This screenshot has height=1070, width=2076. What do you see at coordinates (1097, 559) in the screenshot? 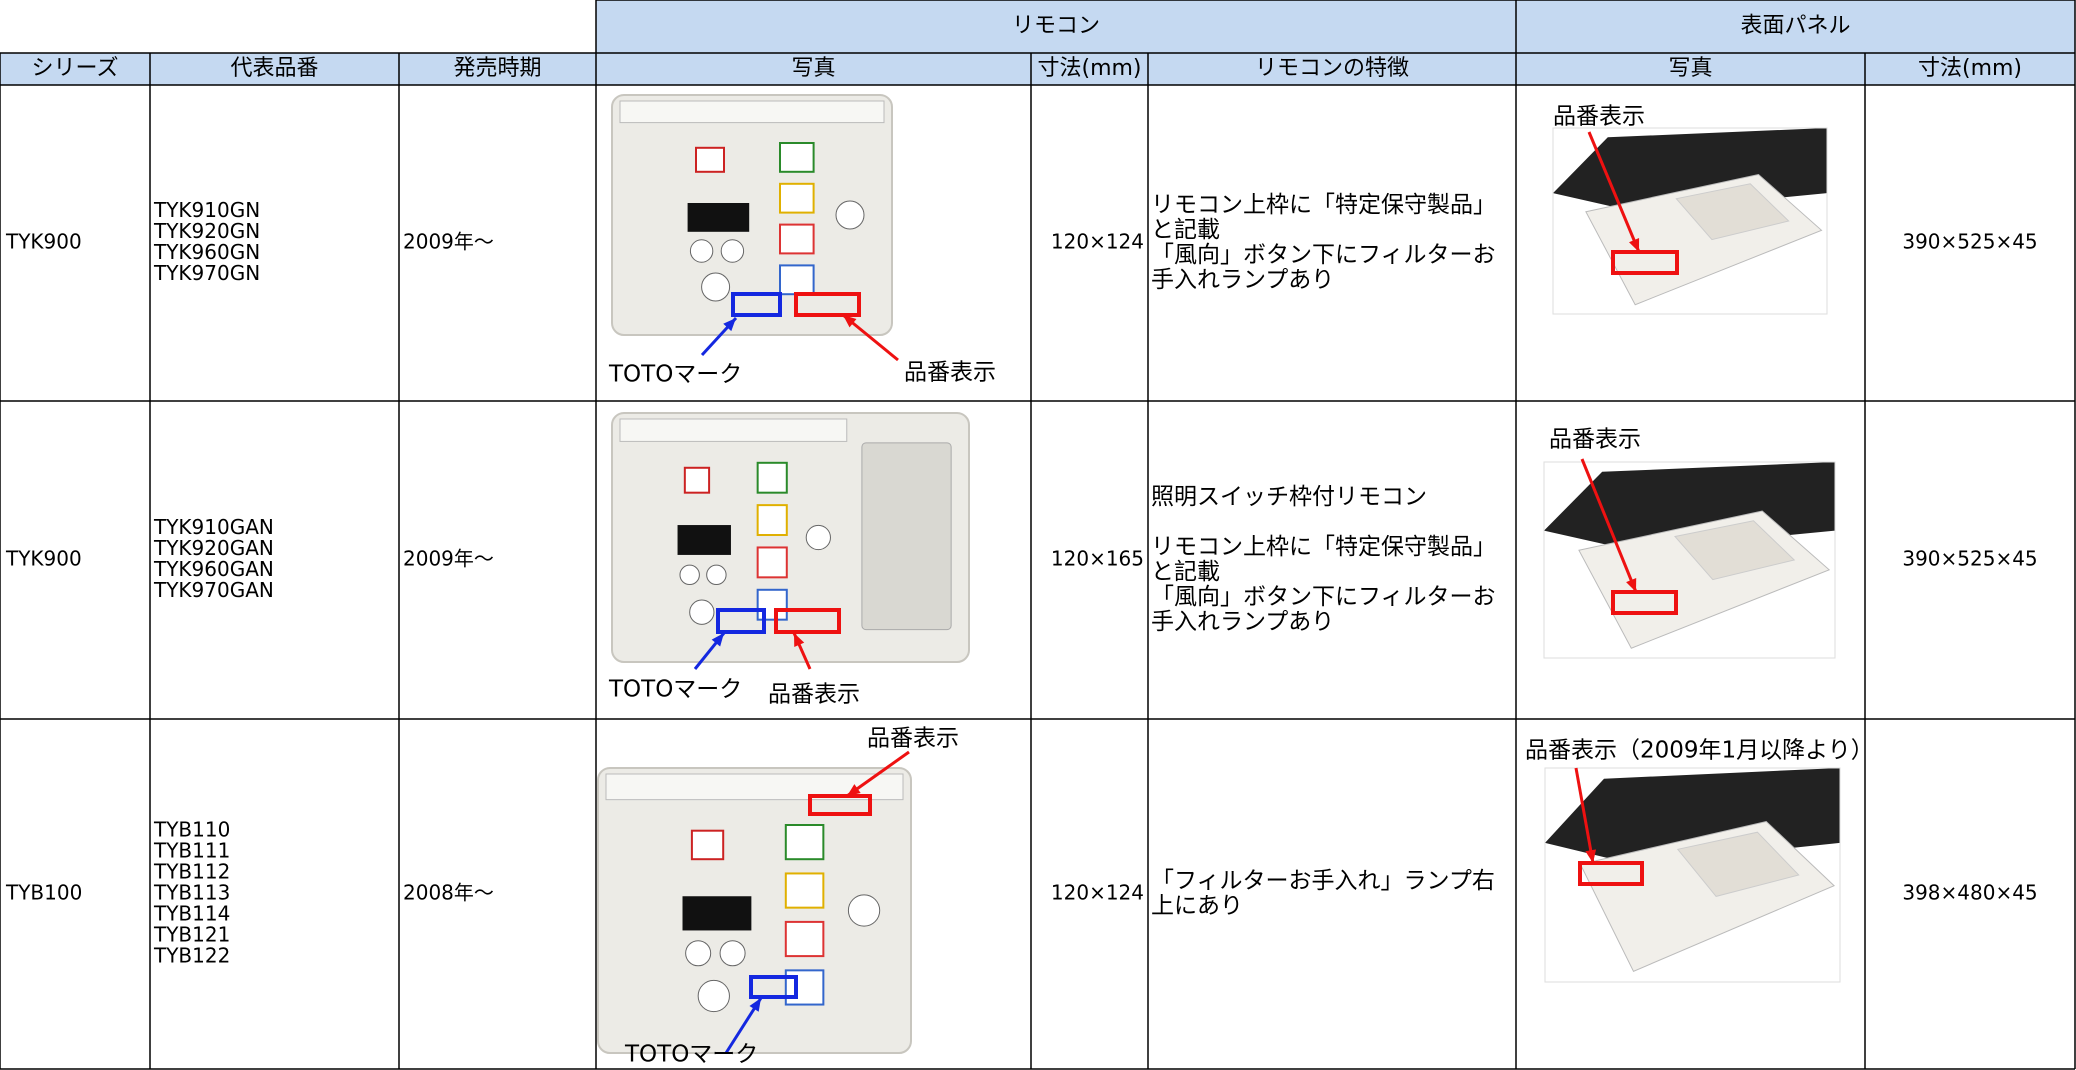
I see `remote-size: 120×165` at bounding box center [1097, 559].